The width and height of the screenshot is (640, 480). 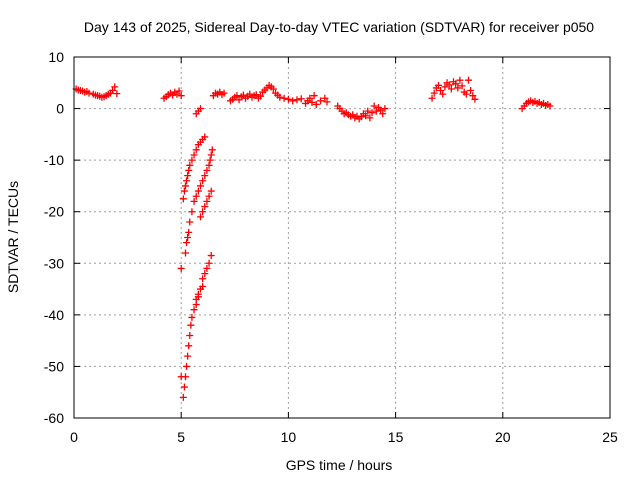 I want to click on x-tick-label: 15, so click(x=396, y=437).